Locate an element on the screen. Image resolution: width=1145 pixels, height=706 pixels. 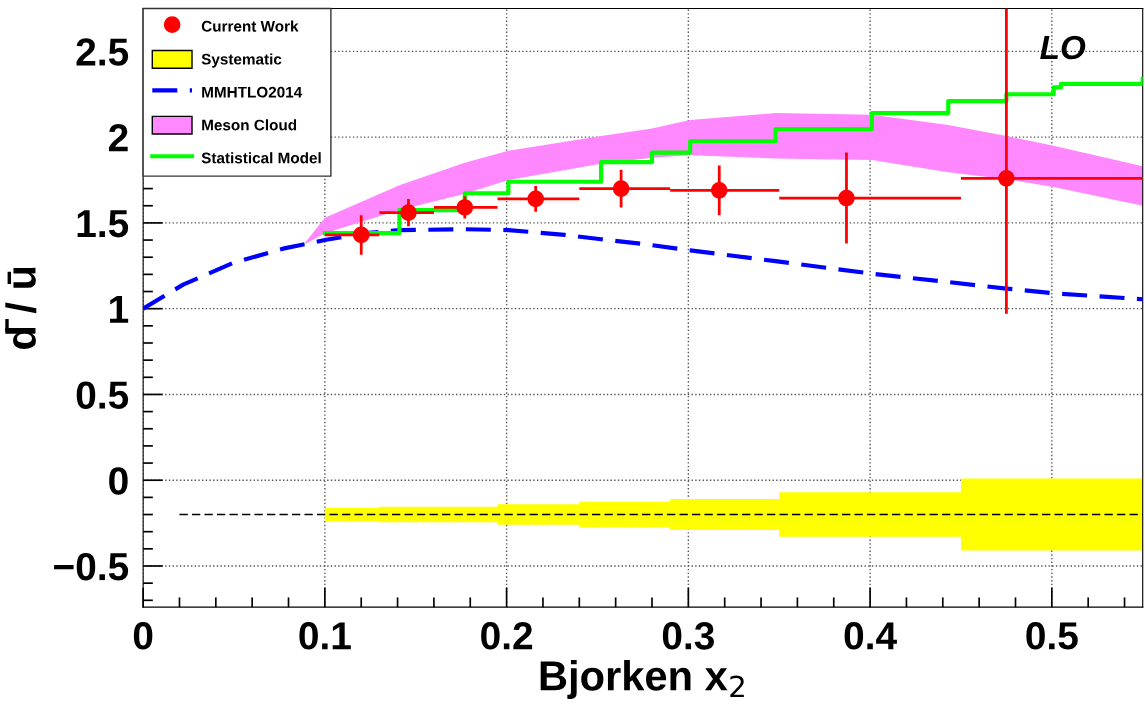
x-tick-label: 0.4 is located at coordinates (870, 636).